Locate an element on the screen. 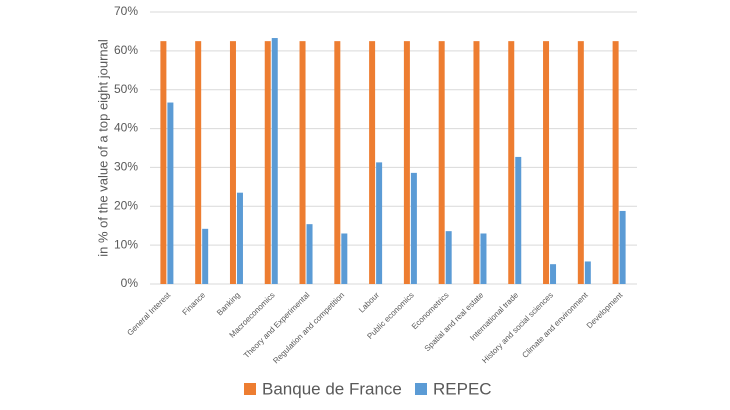 This screenshot has height=410, width=730. x-tick-label: Spatial and real estate is located at coordinates (454, 321).